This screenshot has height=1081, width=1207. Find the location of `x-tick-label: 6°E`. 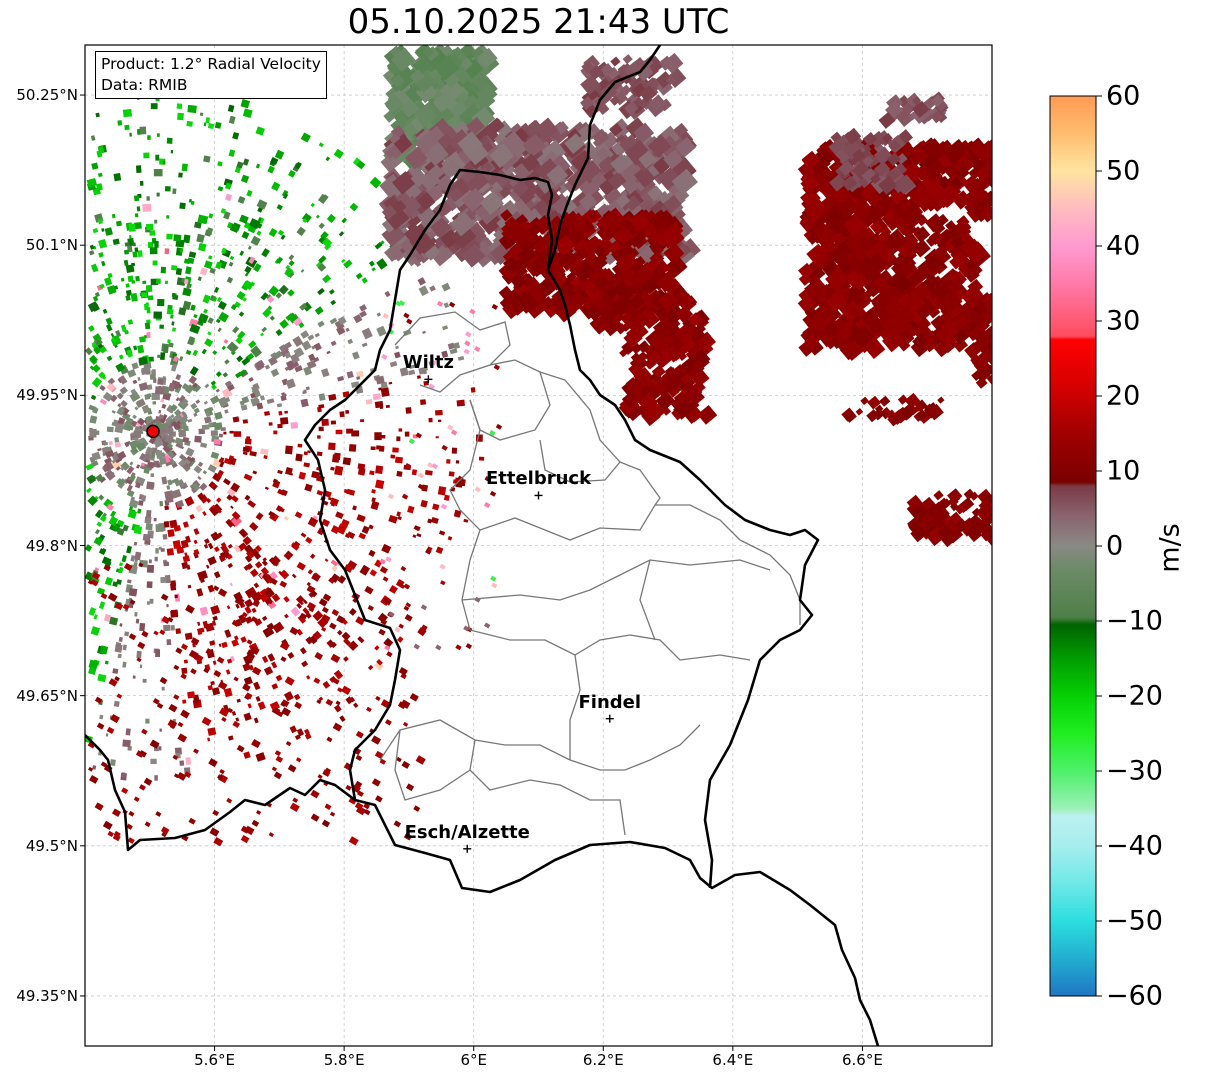

x-tick-label: 6°E is located at coordinates (473, 1060).